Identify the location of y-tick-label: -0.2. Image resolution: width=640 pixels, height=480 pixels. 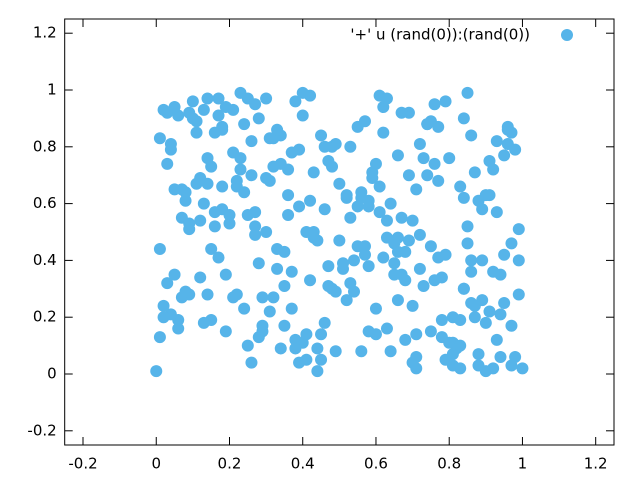
(41, 430).